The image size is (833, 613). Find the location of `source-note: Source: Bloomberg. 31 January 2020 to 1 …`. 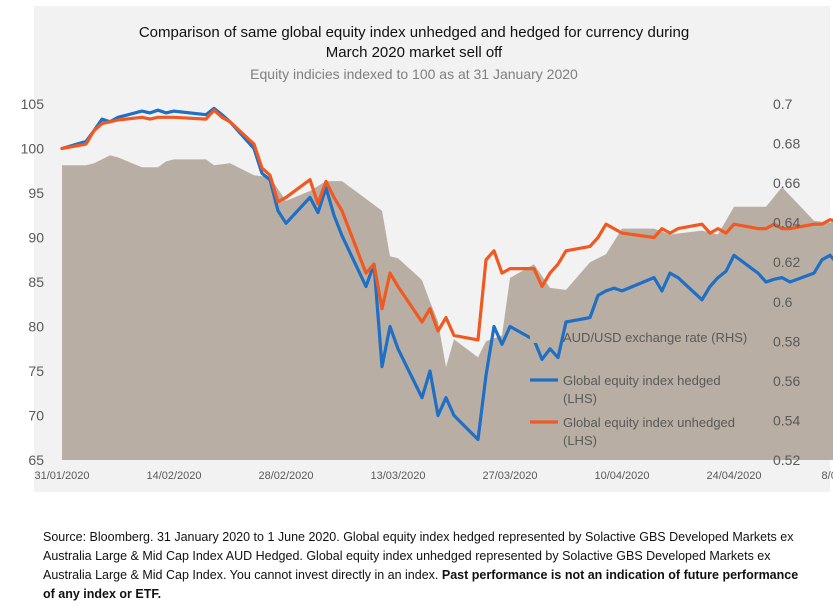

source-note: Source: Bloomberg. 31 January 2020 to 1 … is located at coordinates (423, 566).